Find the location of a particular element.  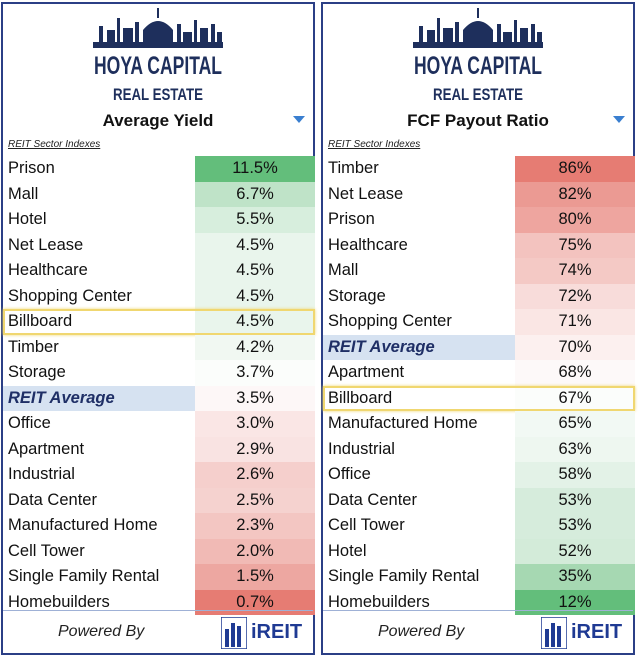

table-row: Healthcare 75% is located at coordinates (479, 245).